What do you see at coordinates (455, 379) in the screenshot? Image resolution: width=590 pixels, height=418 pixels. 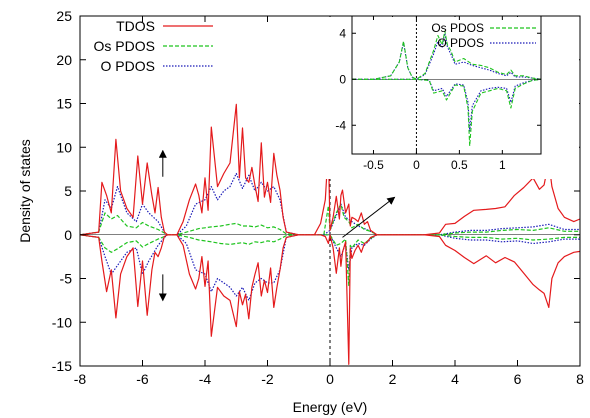 I see `x-tick-label: 4` at bounding box center [455, 379].